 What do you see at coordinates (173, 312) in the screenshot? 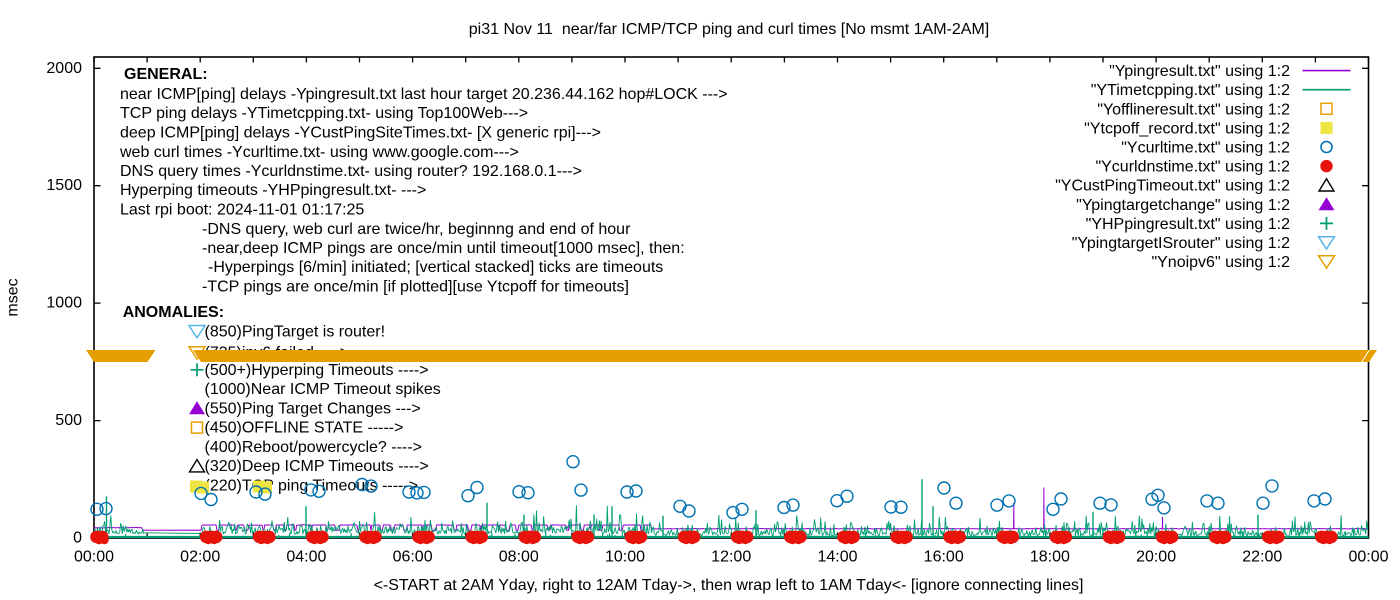
I see `svg-text: ANOMALIES:` at bounding box center [173, 312].